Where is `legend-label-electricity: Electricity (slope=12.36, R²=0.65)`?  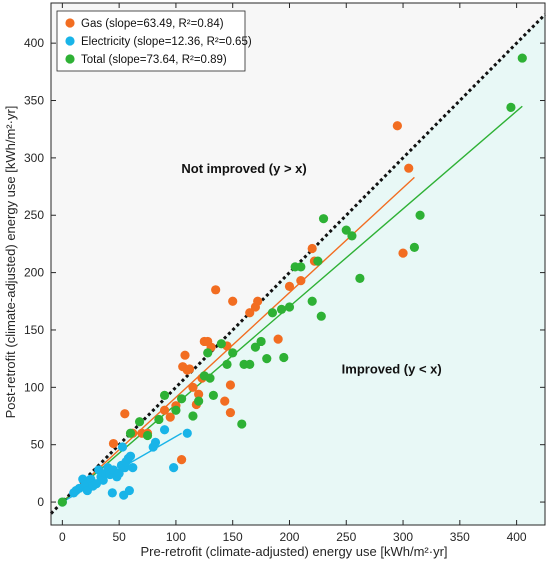 legend-label-electricity: Electricity (slope=12.36, R²=0.65) is located at coordinates (166, 42).